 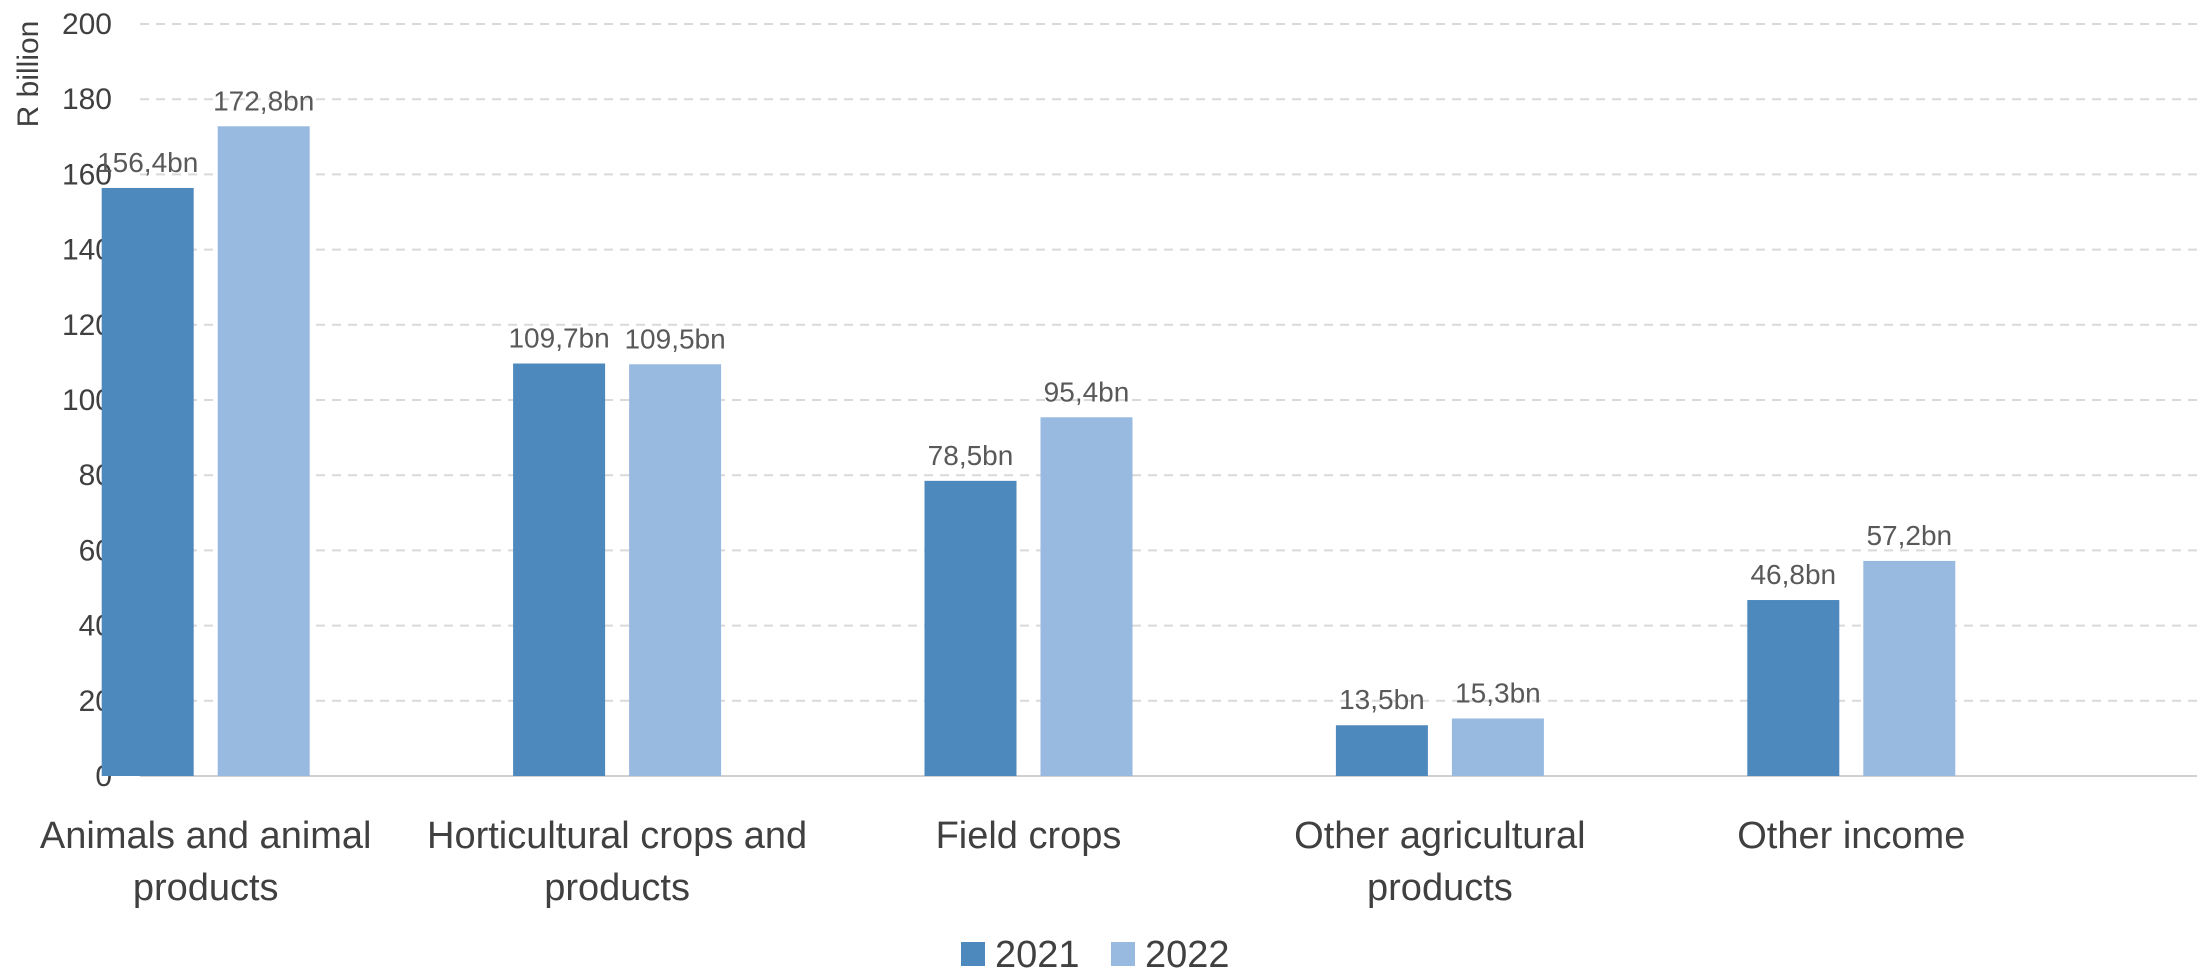 I want to click on y-axis-title: R billion, so click(x=28, y=74).